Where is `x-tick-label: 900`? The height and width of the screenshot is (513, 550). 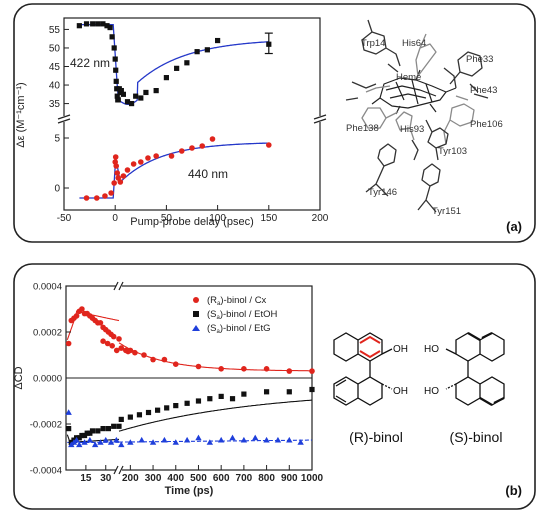
x-tick-label: 900 is located at coordinates (289, 478).